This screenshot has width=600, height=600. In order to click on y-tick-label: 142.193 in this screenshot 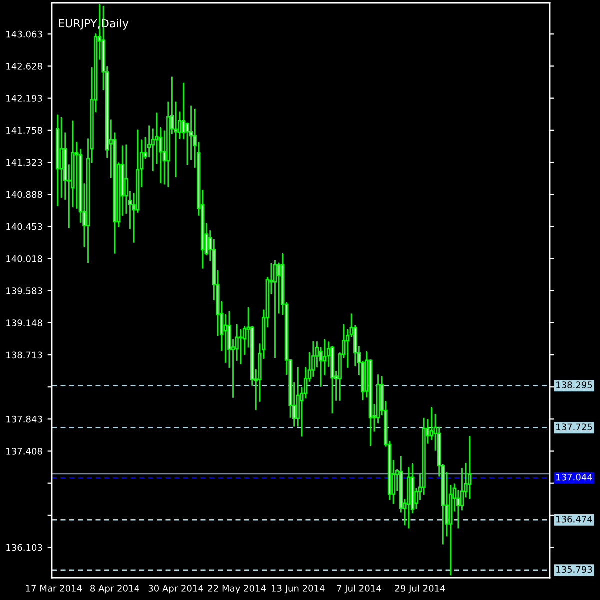, I will do `click(24, 98)`.